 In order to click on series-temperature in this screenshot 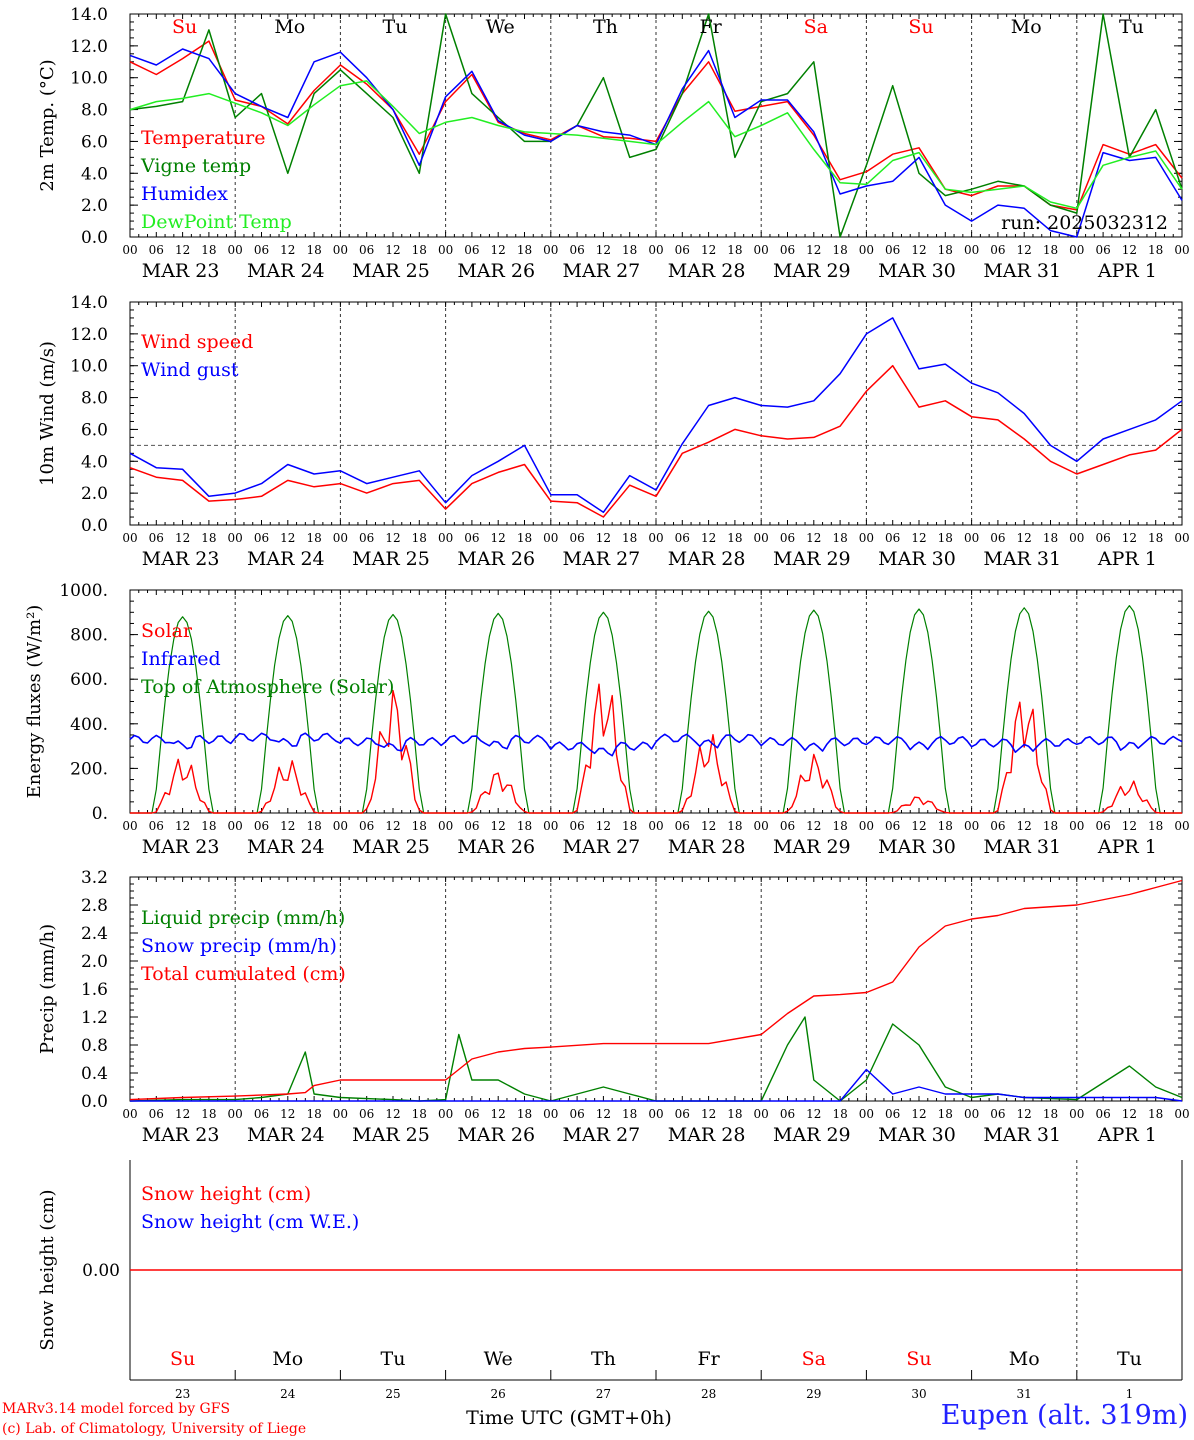, I will do `click(656, 125)`.